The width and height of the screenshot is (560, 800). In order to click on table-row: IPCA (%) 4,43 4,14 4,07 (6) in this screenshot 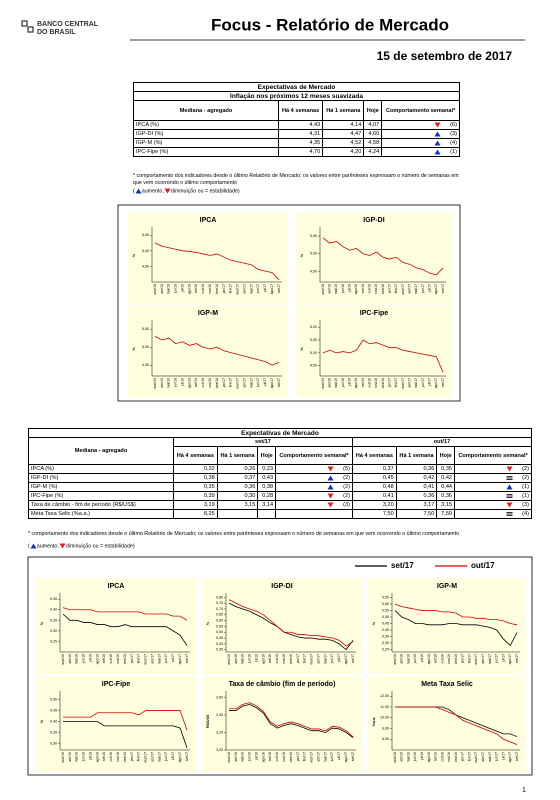, I will do `click(296, 125)`.